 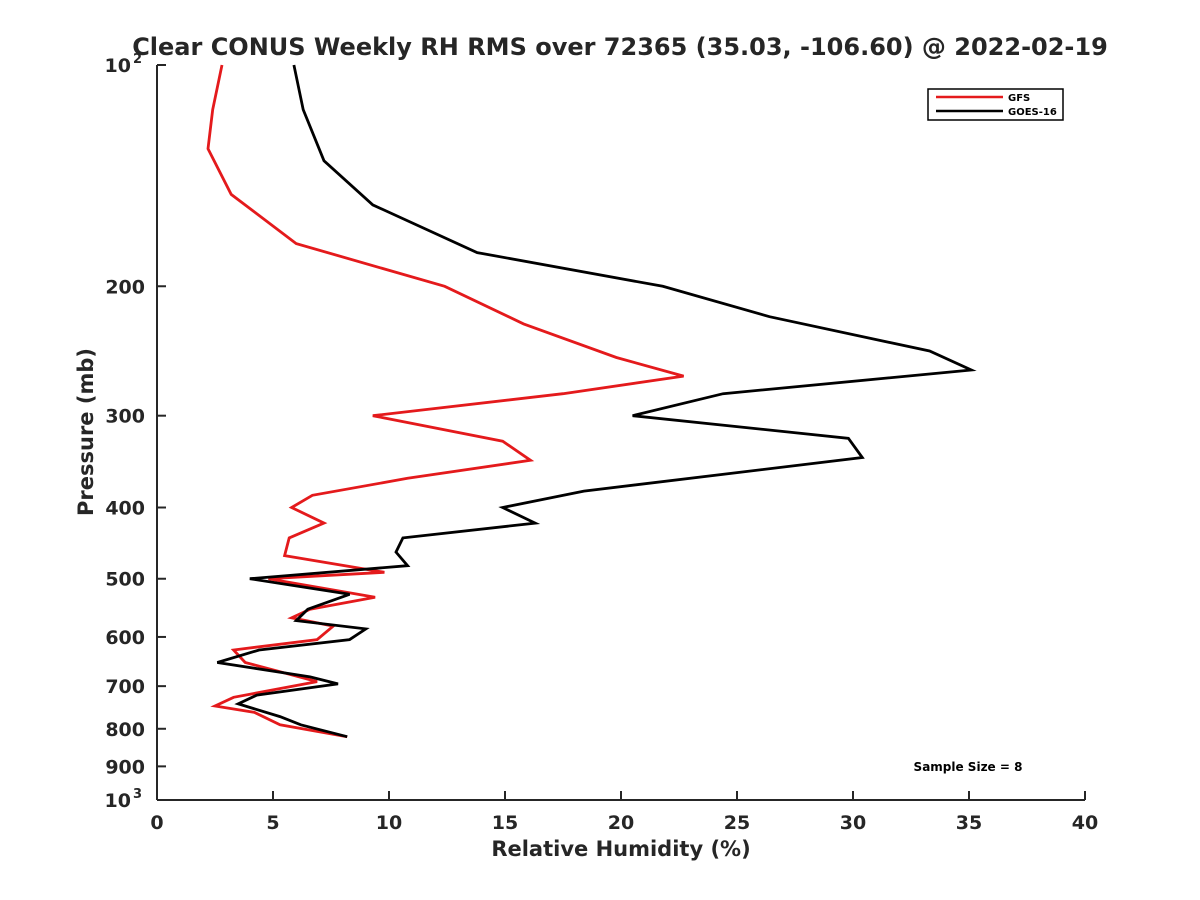 What do you see at coordinates (125, 417) in the screenshot?
I see `y-tick-label: 300` at bounding box center [125, 417].